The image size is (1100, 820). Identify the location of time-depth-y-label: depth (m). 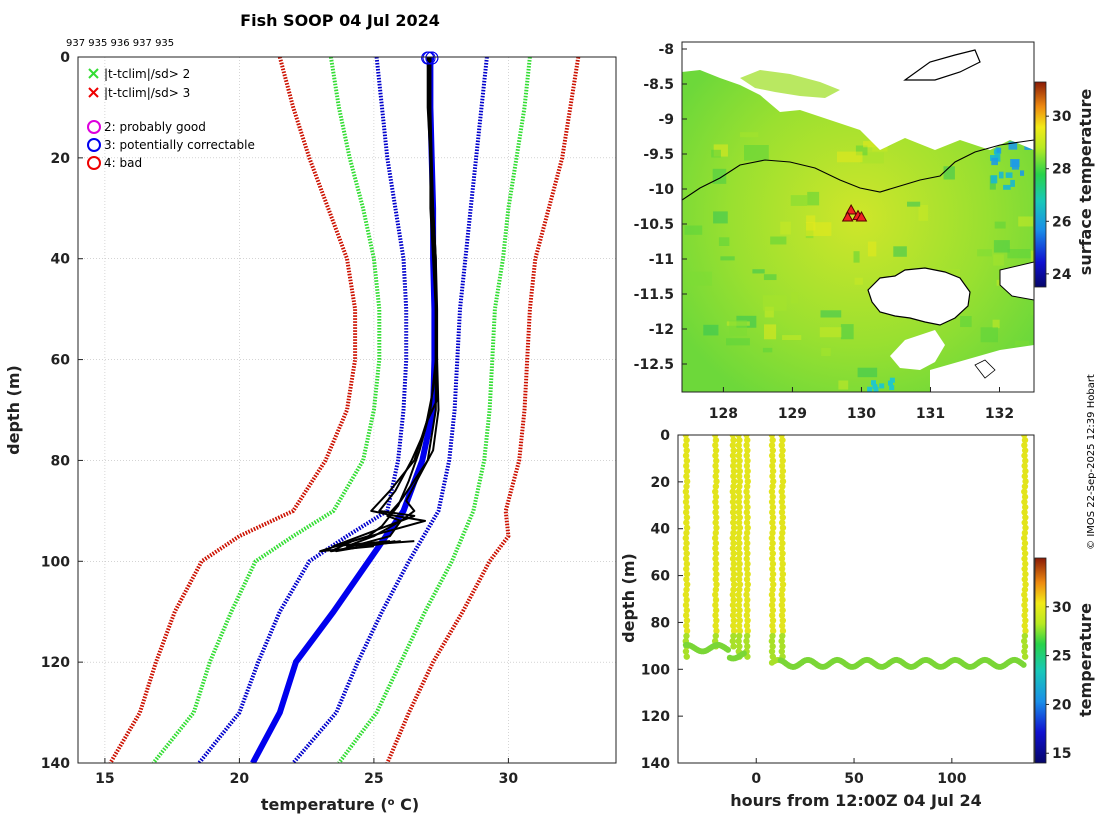
(628, 598).